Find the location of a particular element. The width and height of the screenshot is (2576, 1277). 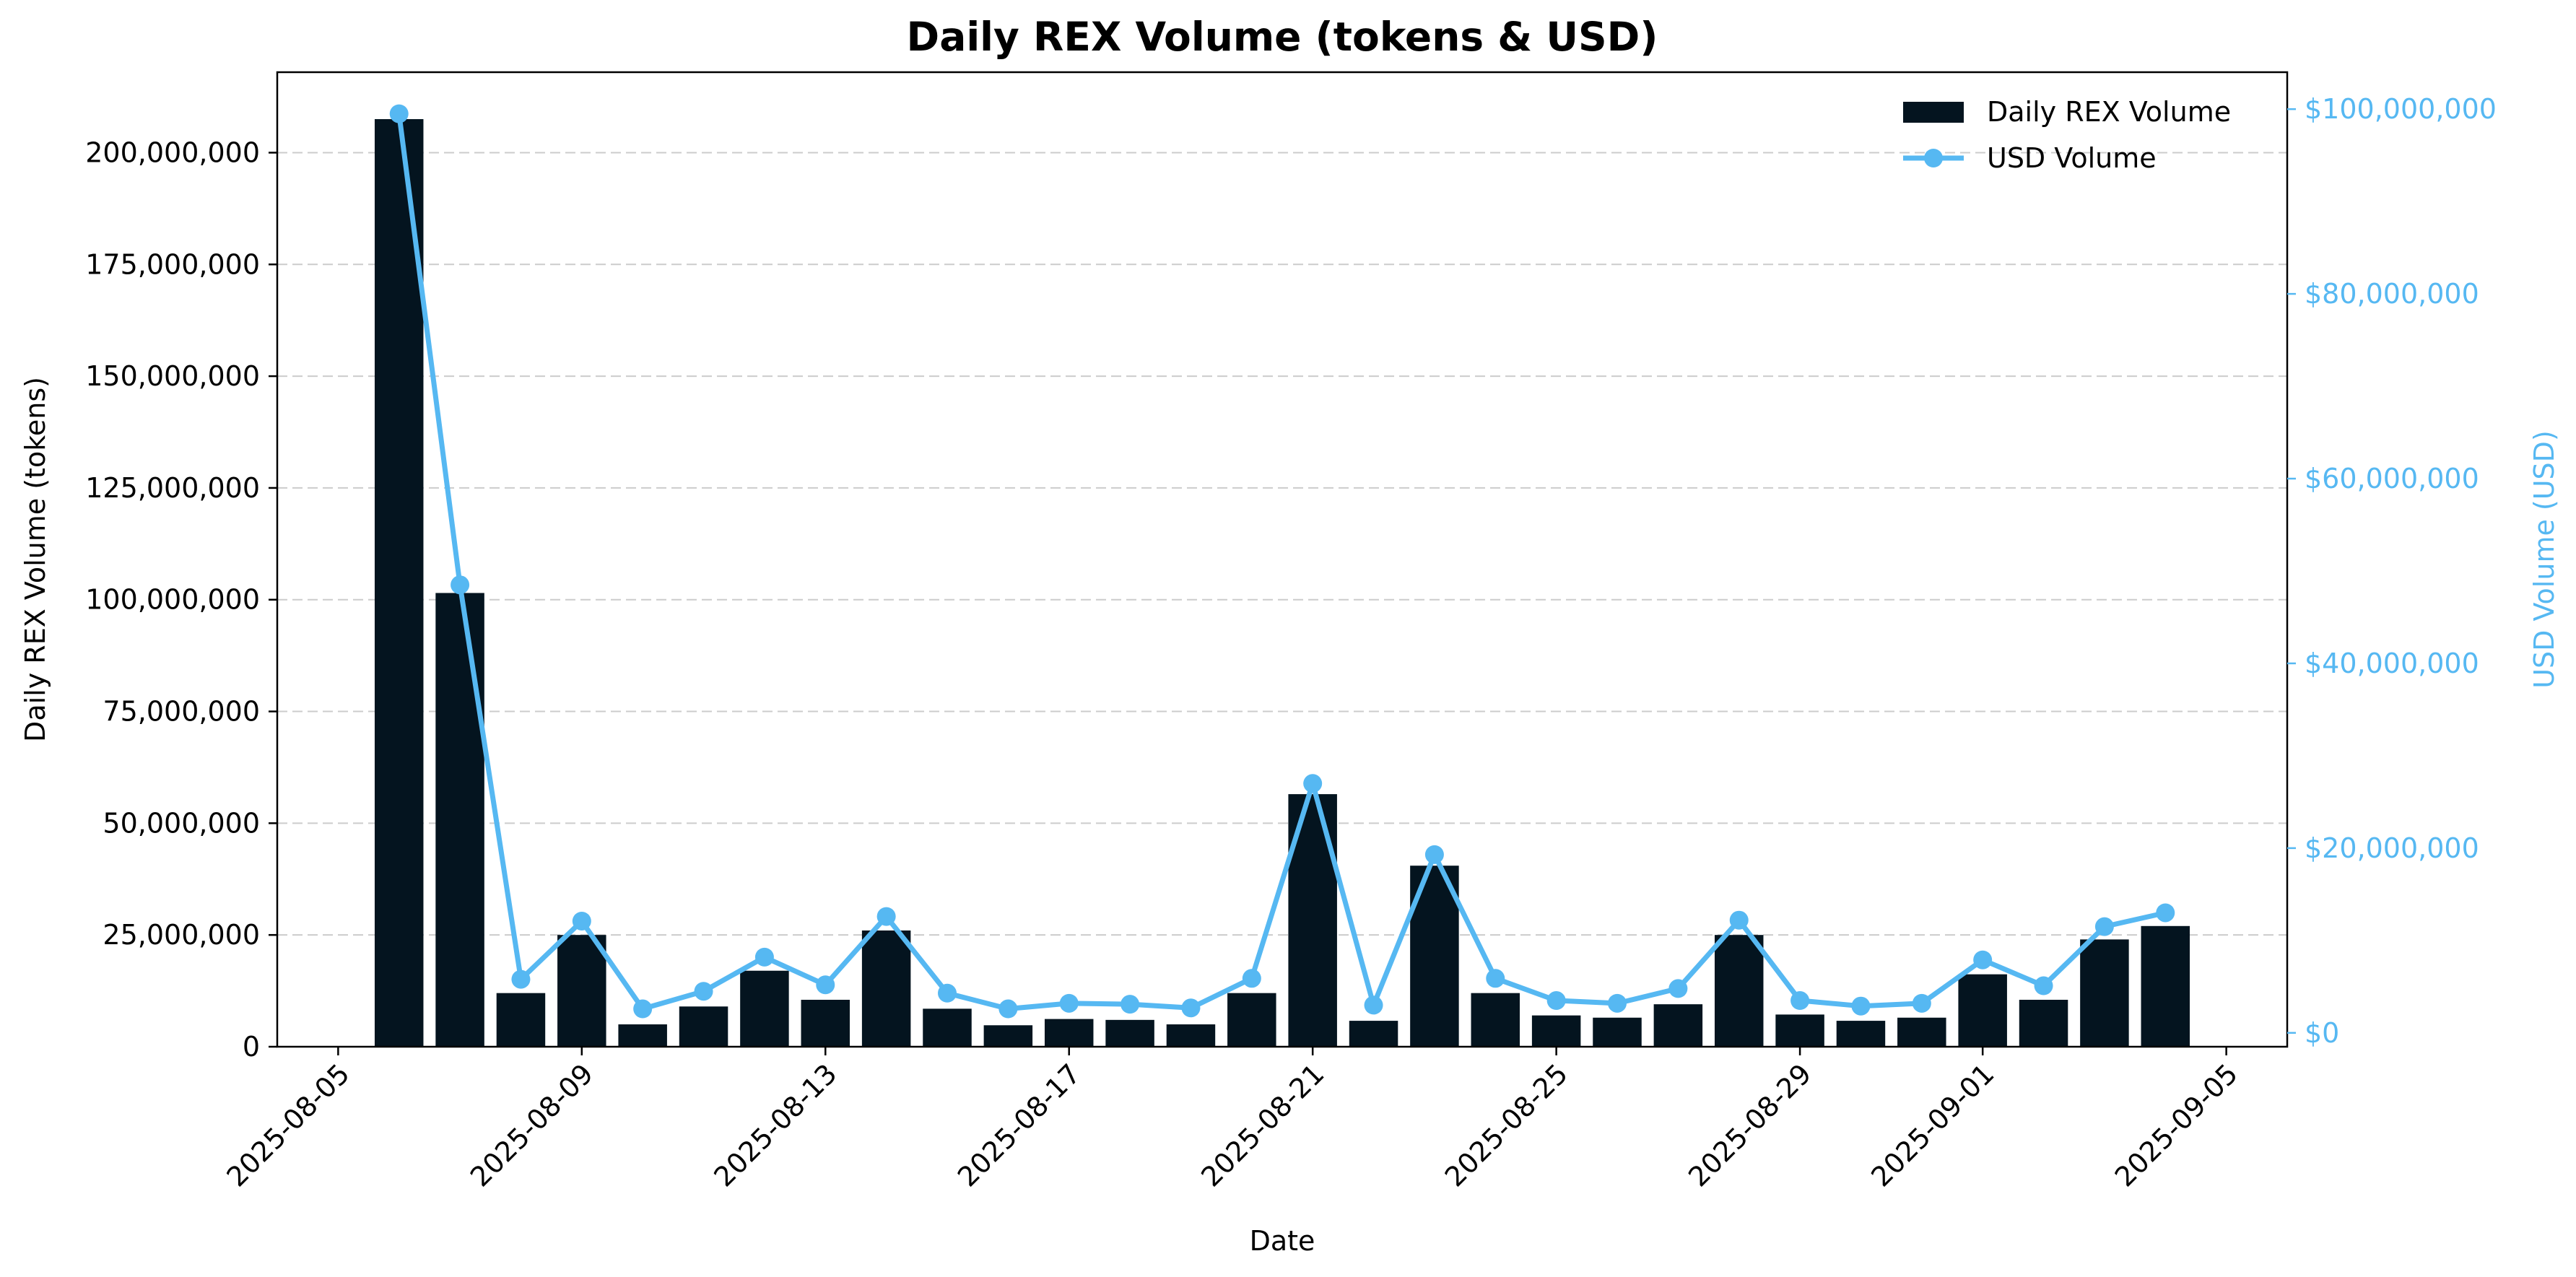

y-tick-label: 100,000,000 is located at coordinates (172, 600).